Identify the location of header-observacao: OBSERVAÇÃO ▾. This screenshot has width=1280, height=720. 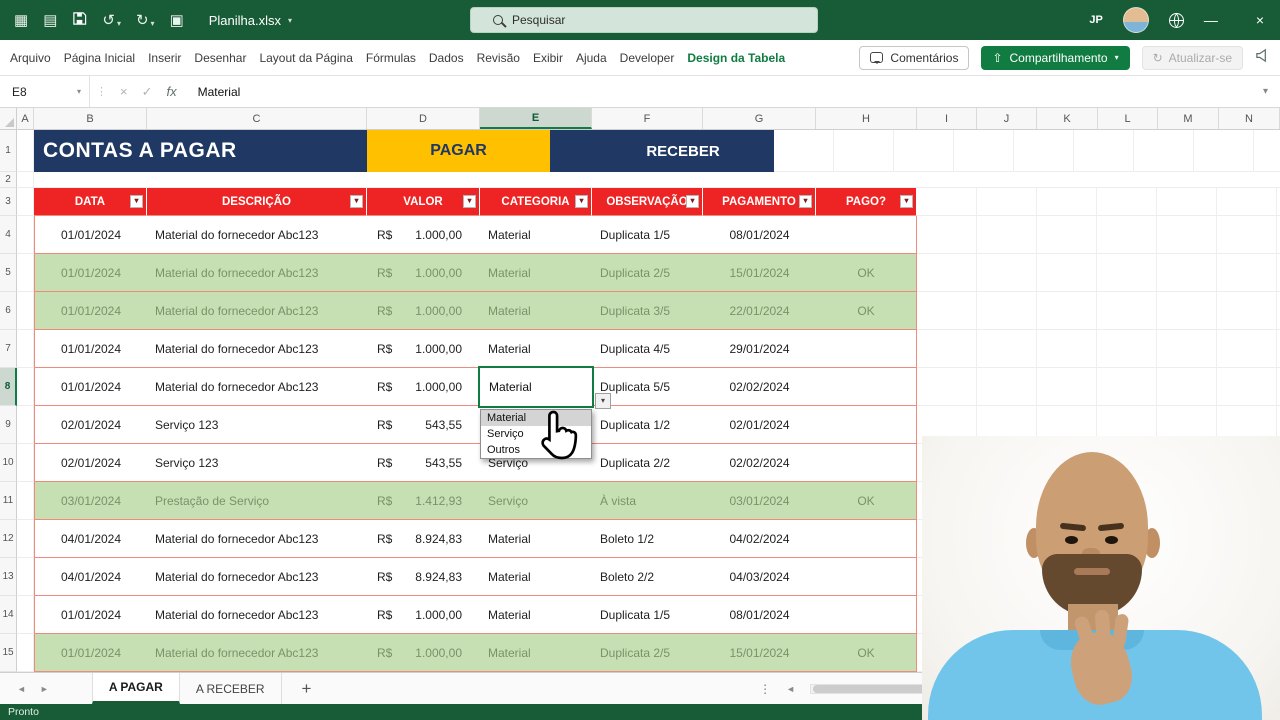
(647, 202).